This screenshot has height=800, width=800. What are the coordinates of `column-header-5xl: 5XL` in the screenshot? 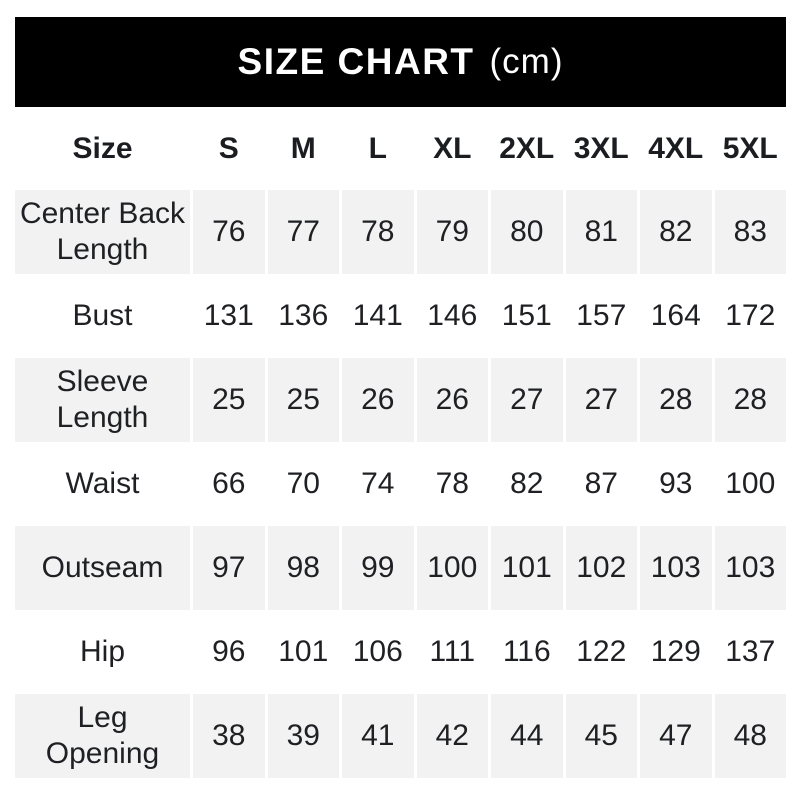 It's located at (750, 148).